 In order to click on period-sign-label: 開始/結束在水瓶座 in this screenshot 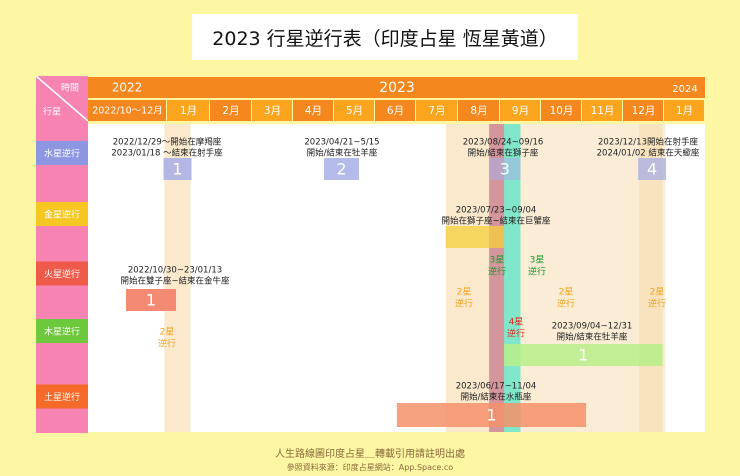, I will do `click(496, 397)`.